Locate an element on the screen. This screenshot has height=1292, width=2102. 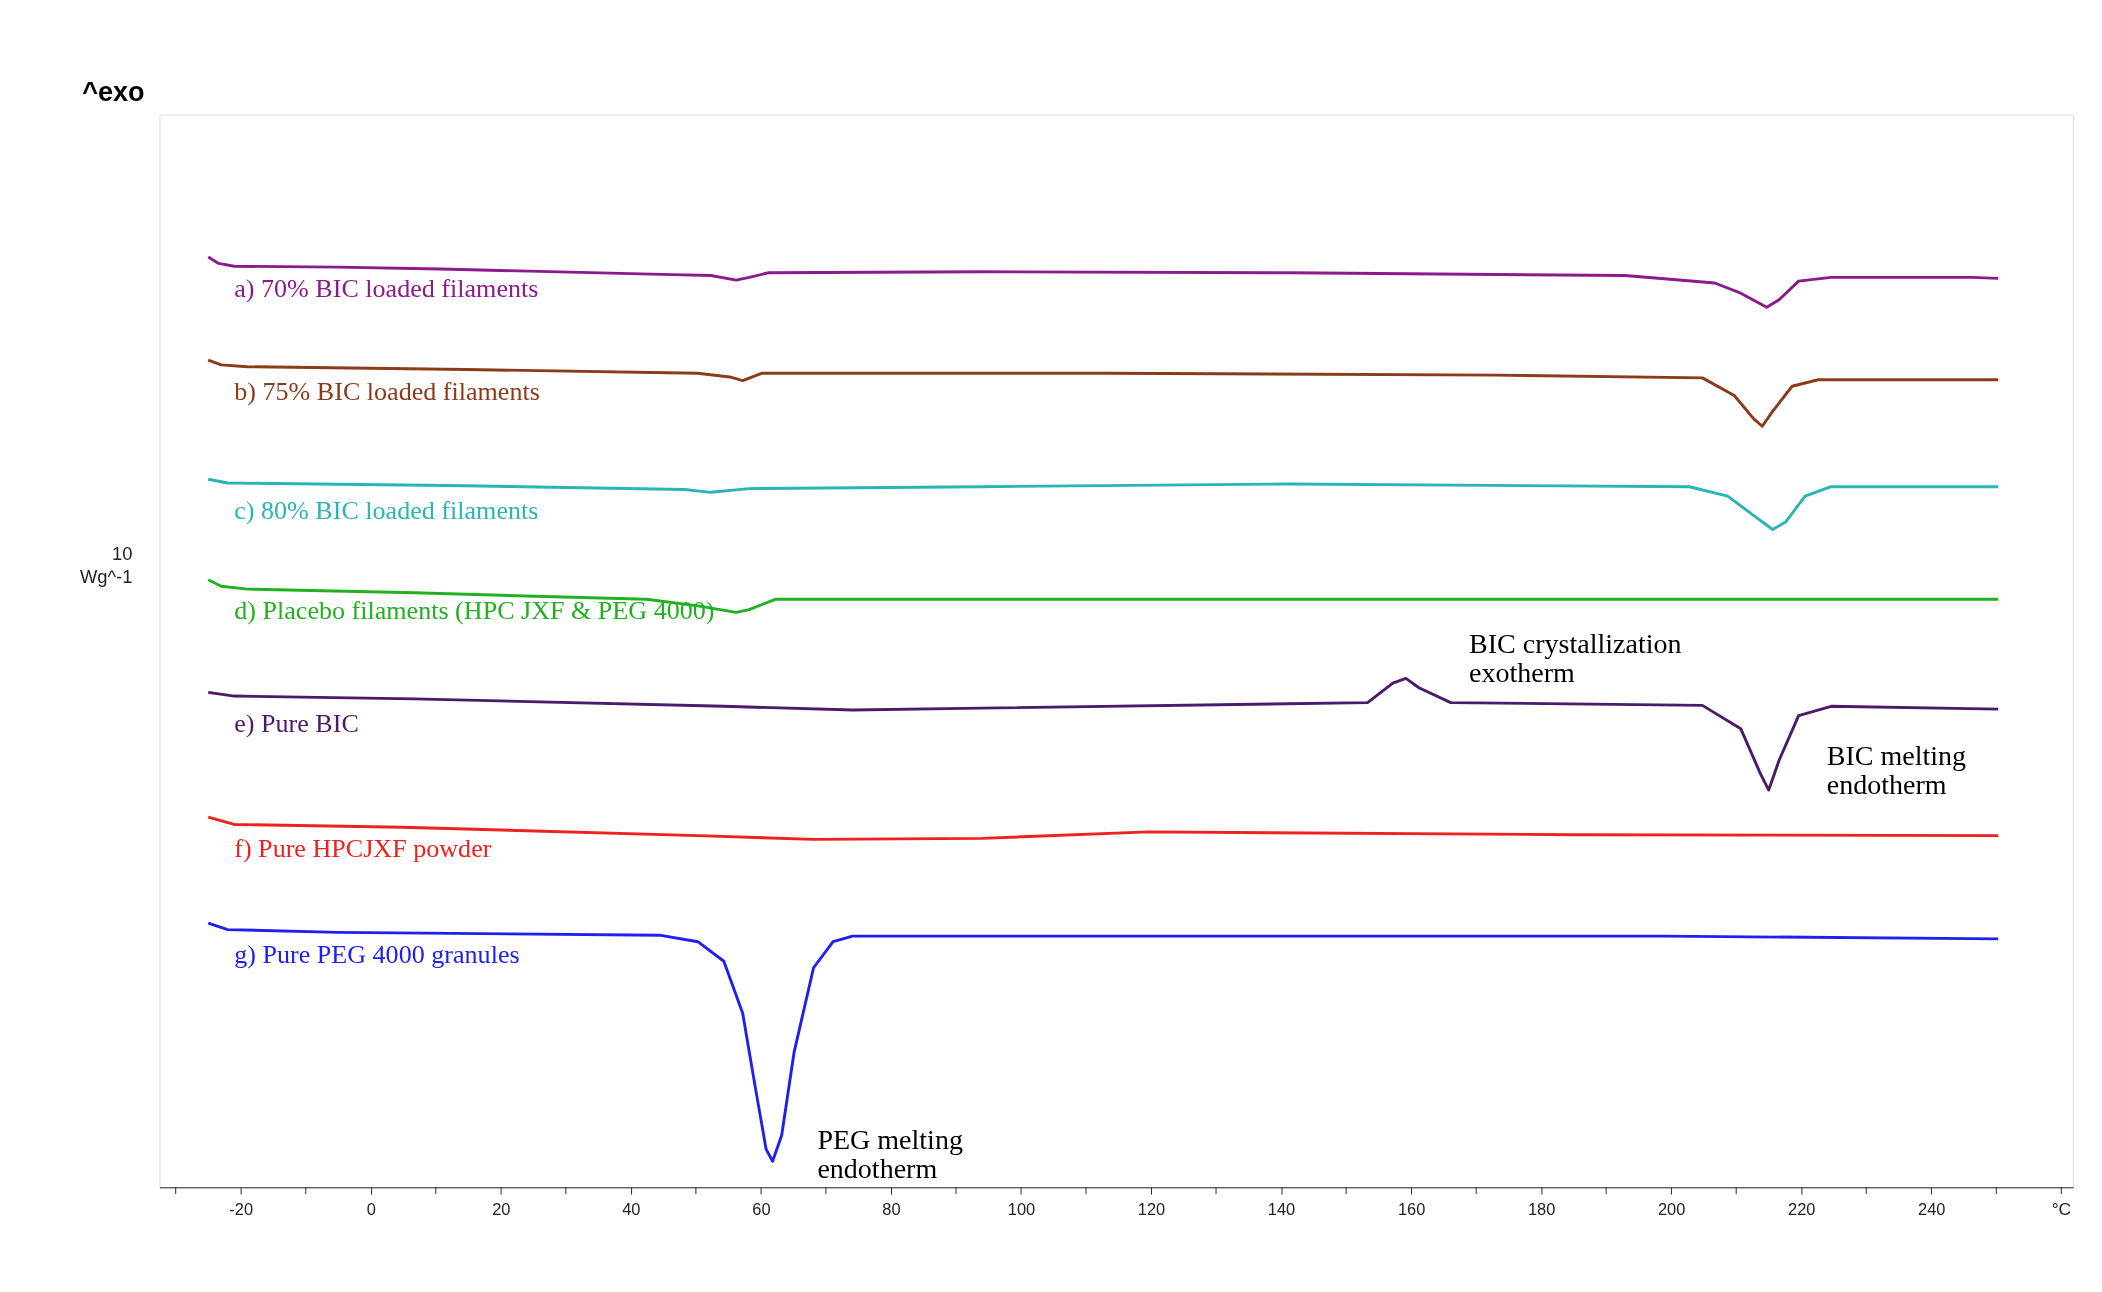
series-label: e) Pure BIC is located at coordinates (296, 723).